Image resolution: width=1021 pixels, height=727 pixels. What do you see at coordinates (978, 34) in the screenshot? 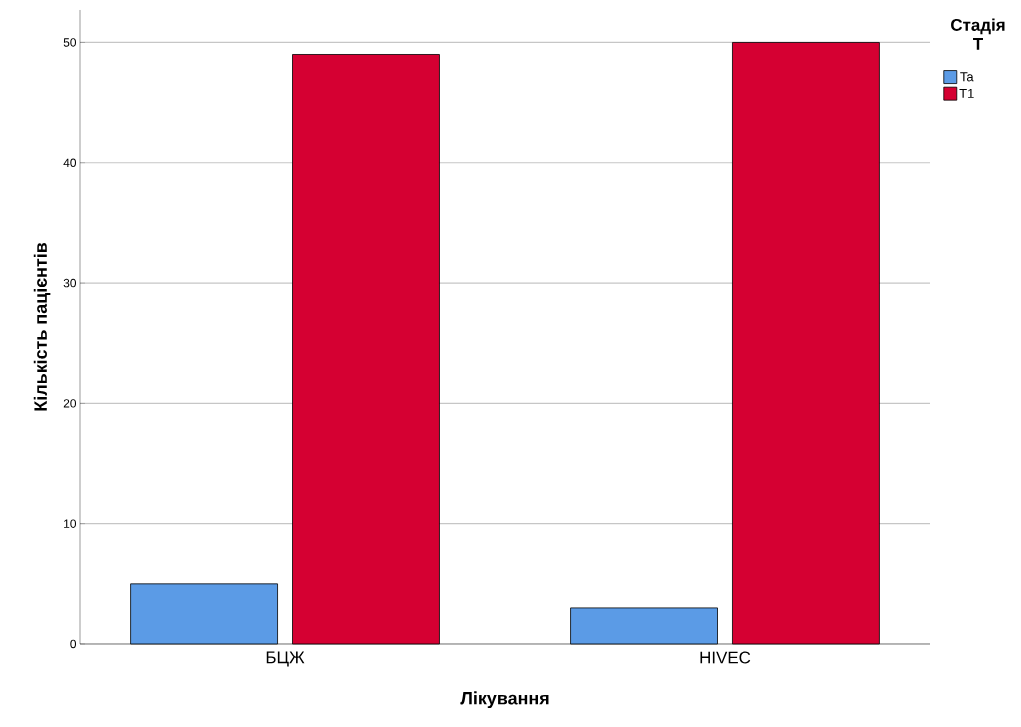
I see `legend-title: Стадія T` at bounding box center [978, 34].